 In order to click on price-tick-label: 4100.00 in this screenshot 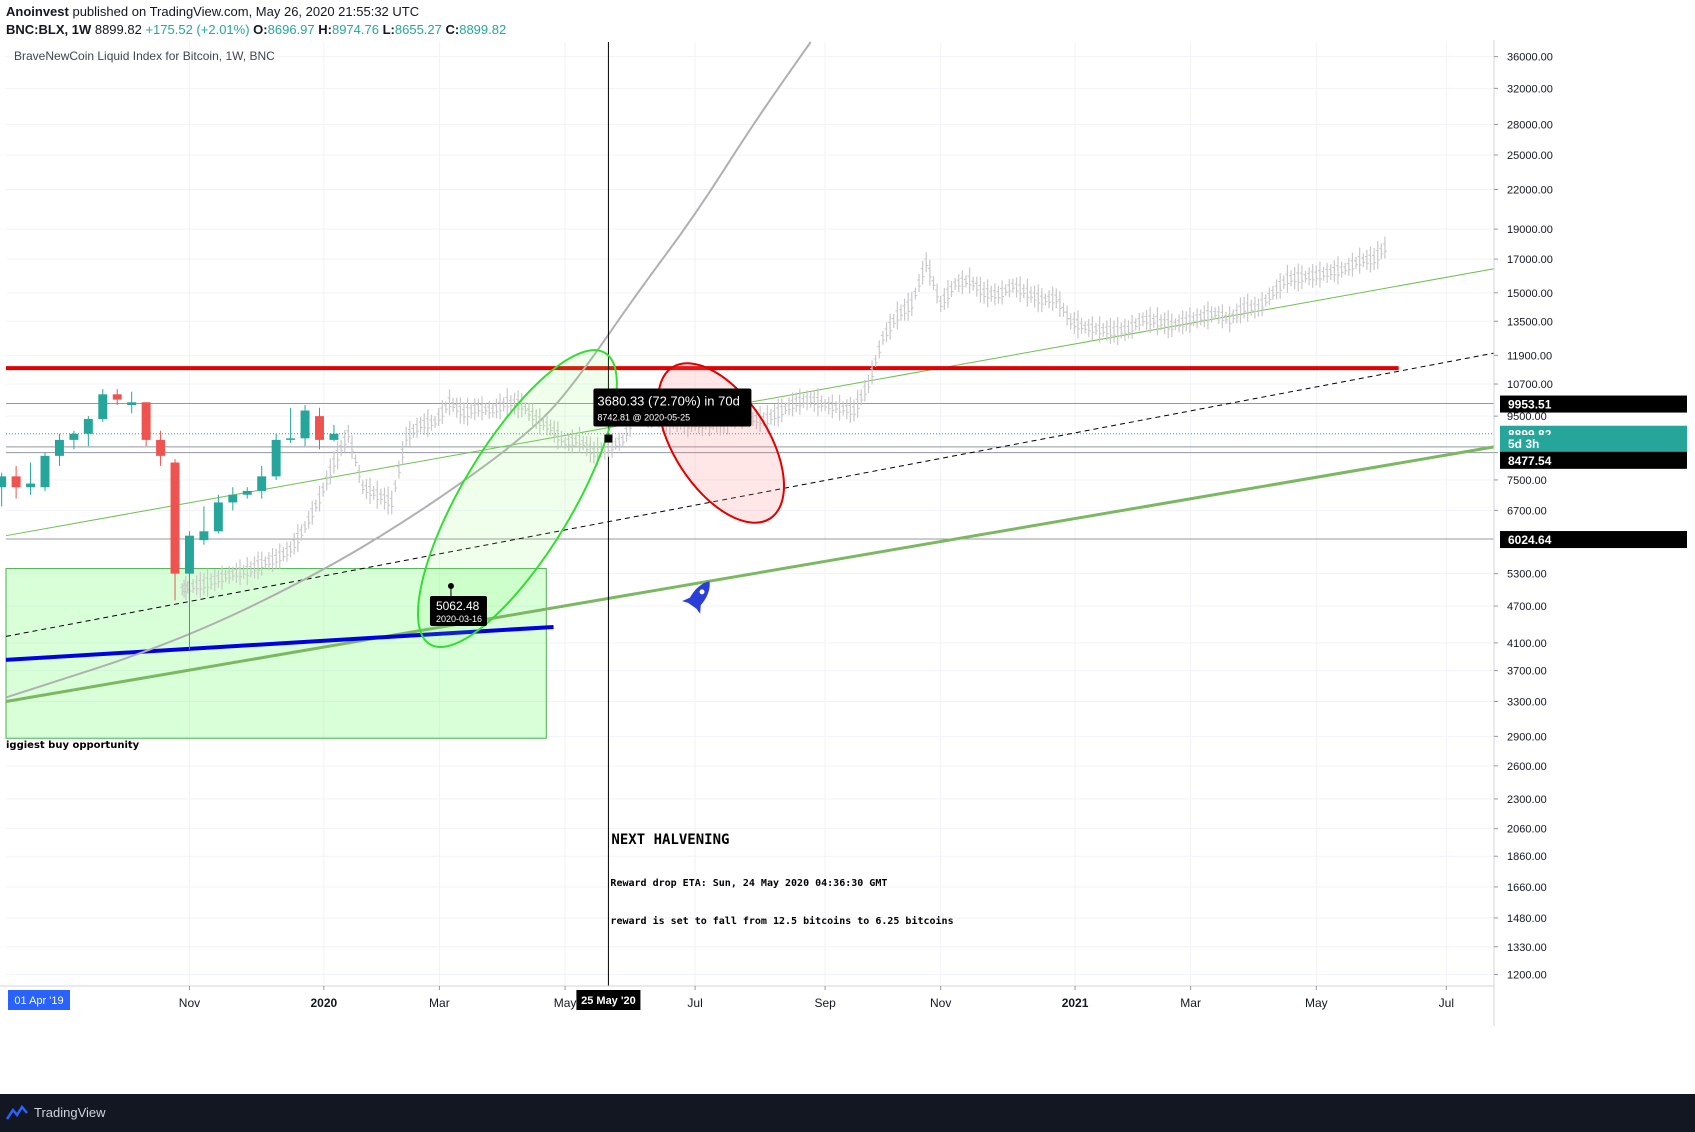, I will do `click(1527, 644)`.